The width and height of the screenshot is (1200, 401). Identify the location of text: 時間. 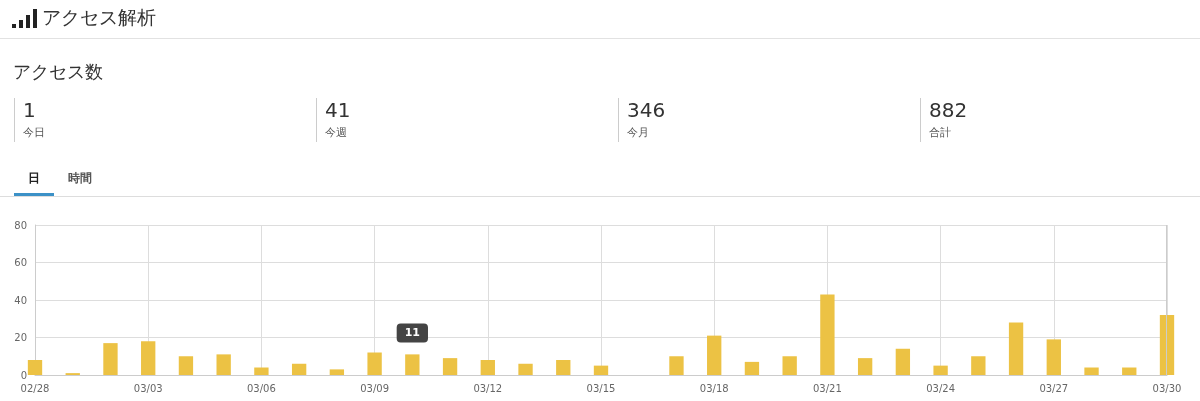
(80, 178).